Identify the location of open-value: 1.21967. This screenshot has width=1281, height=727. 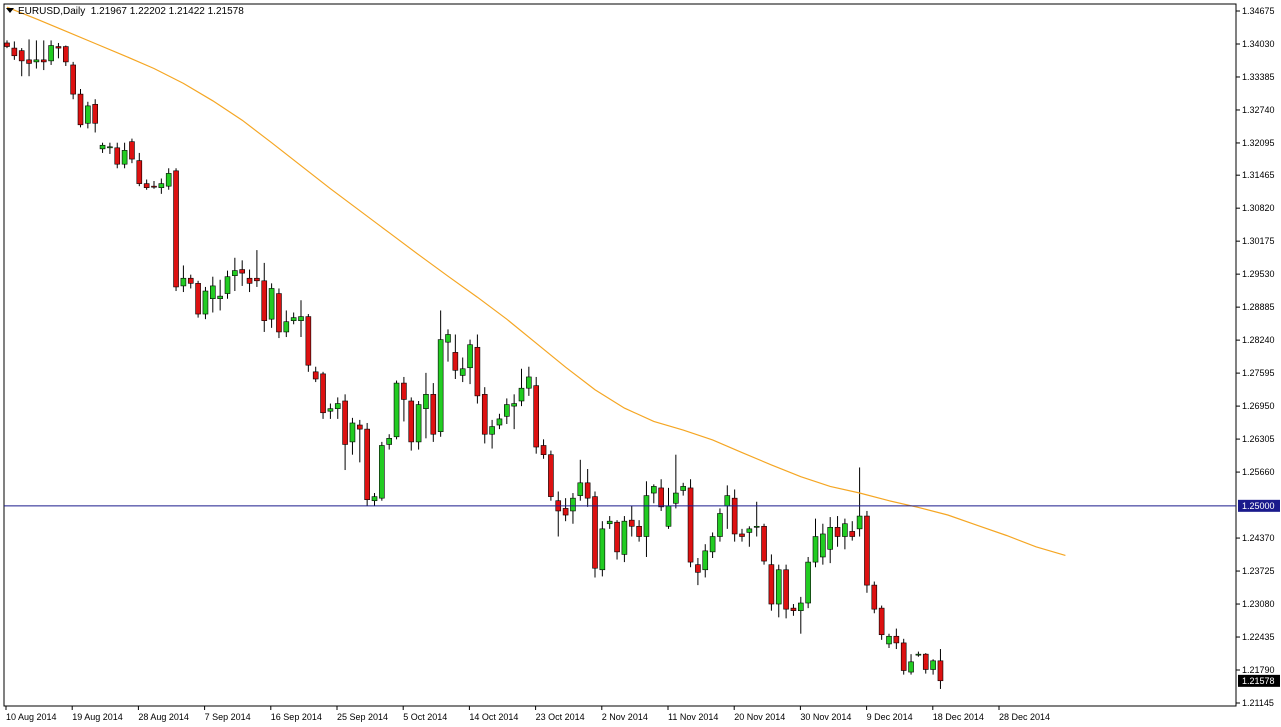
(108, 11).